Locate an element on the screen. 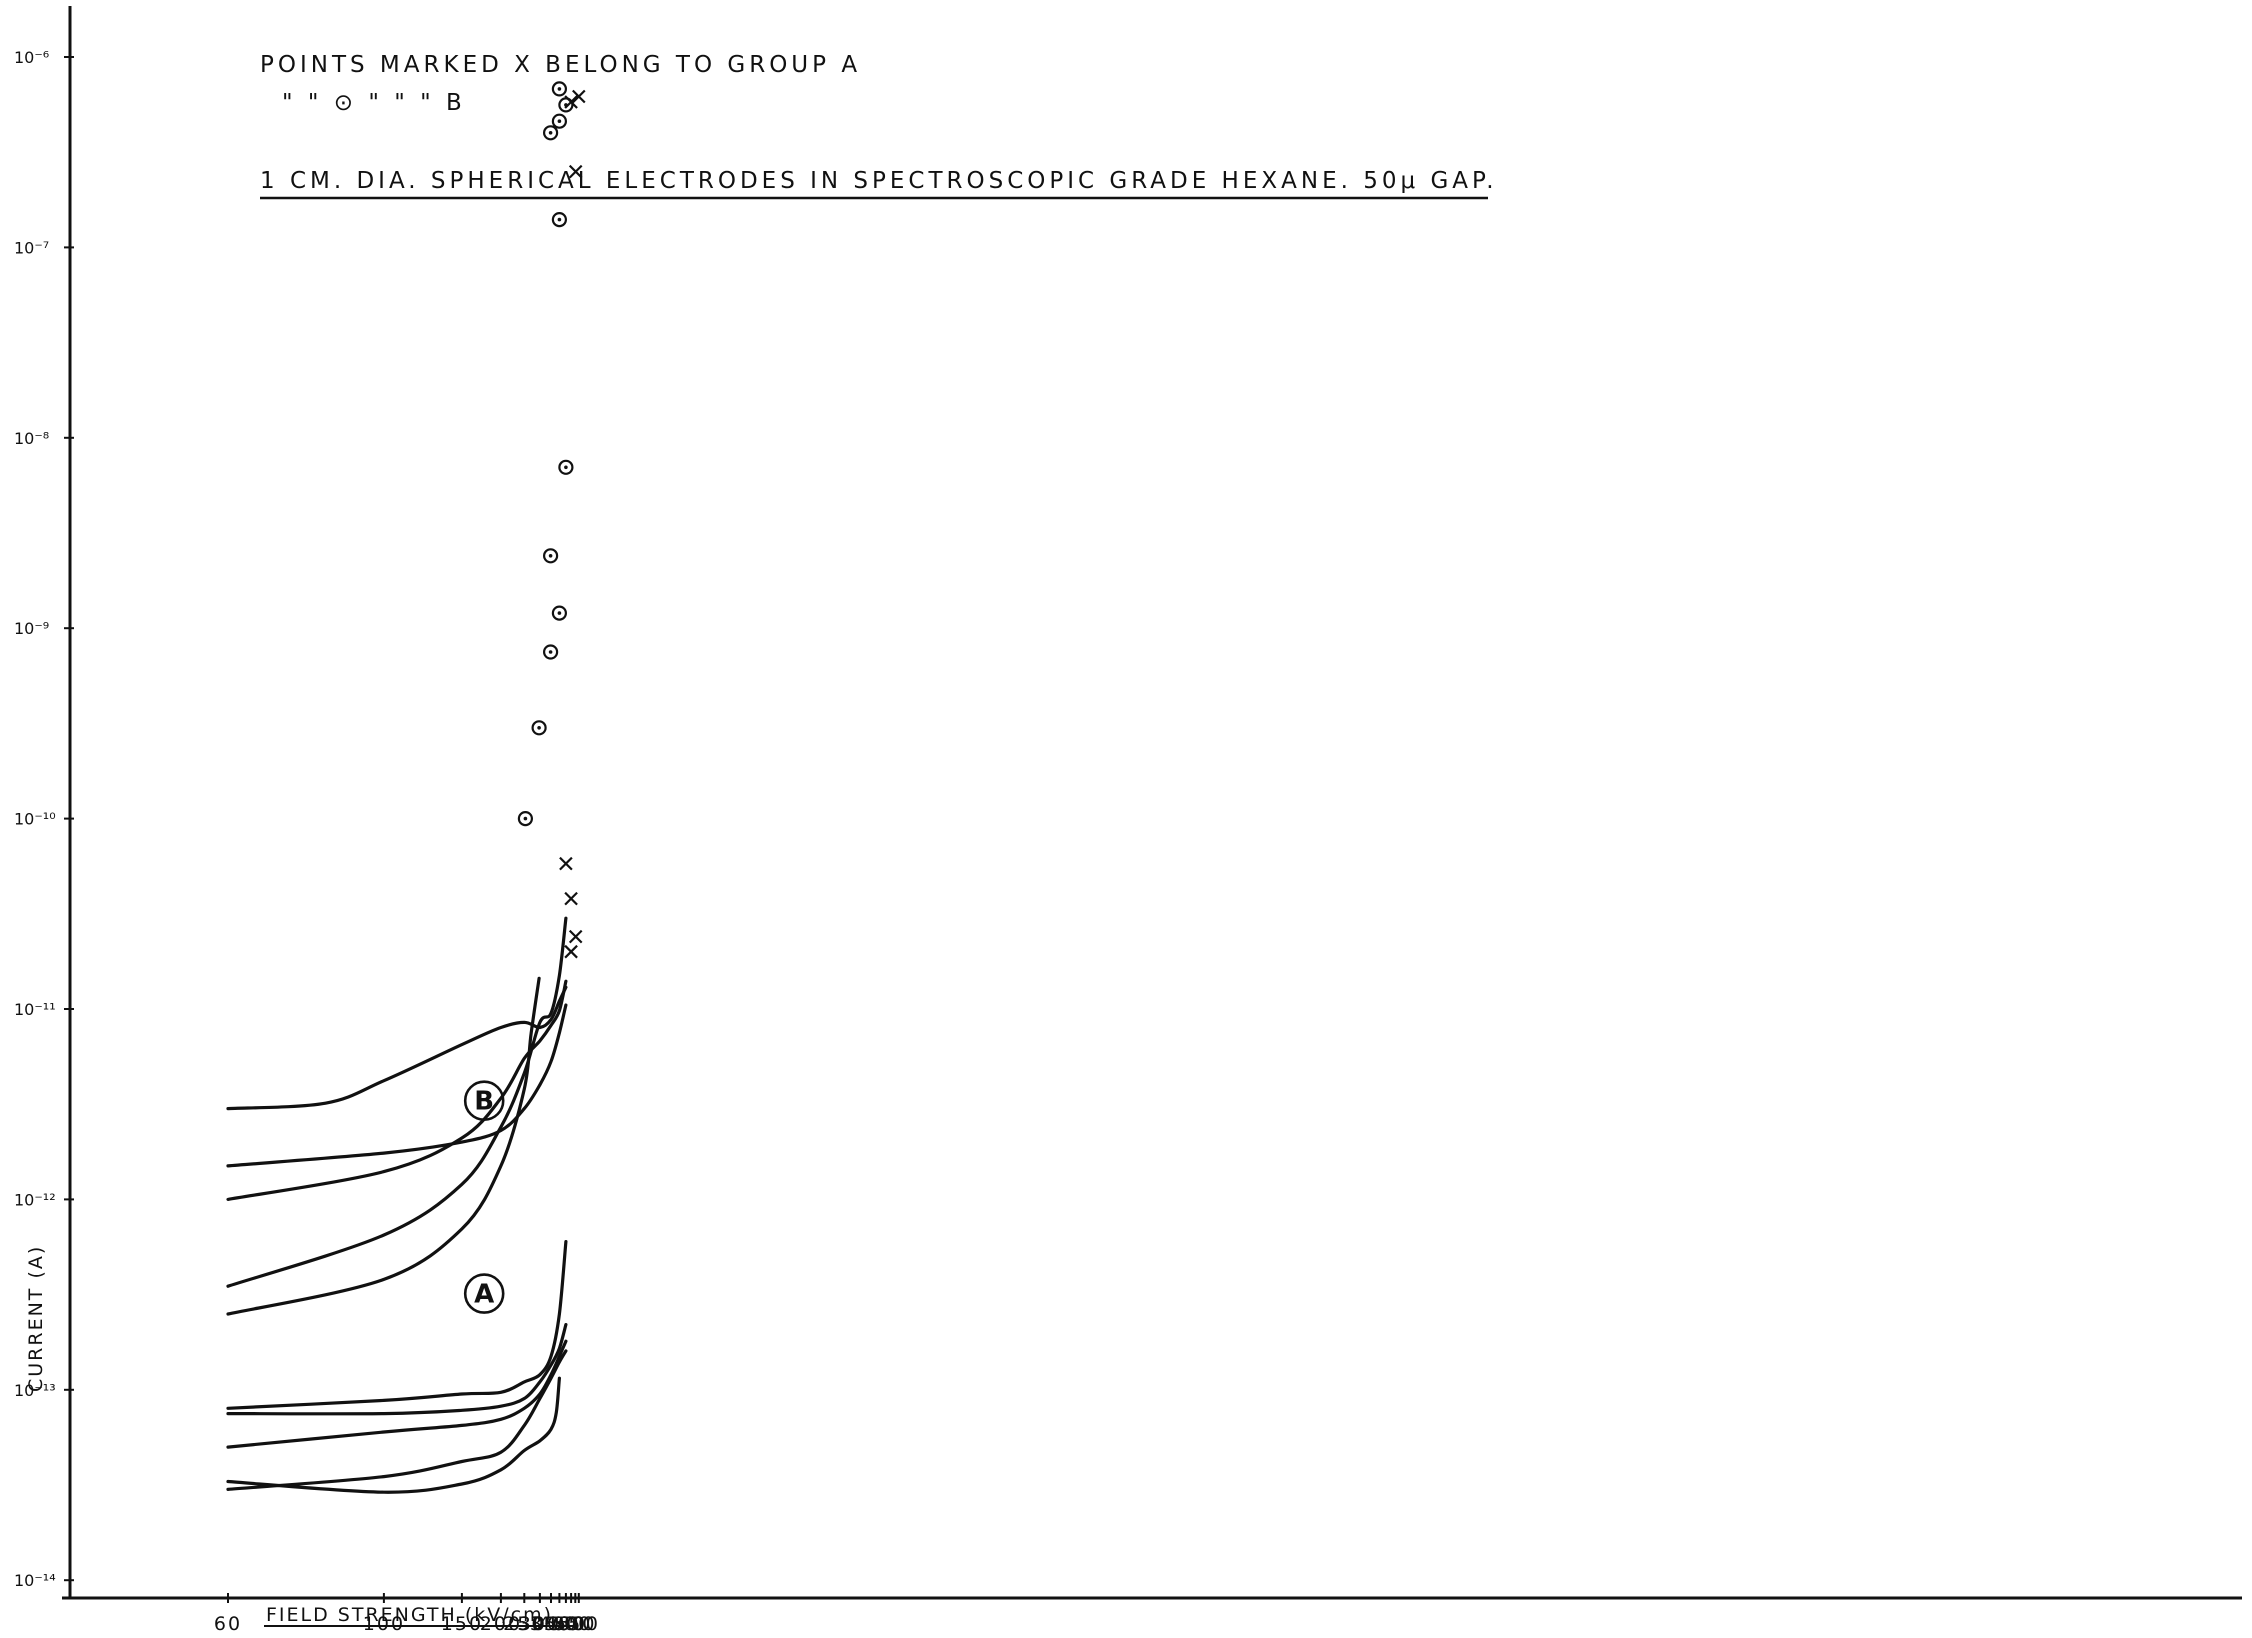  x-tick-label: 350 is located at coordinates (551, 1624).